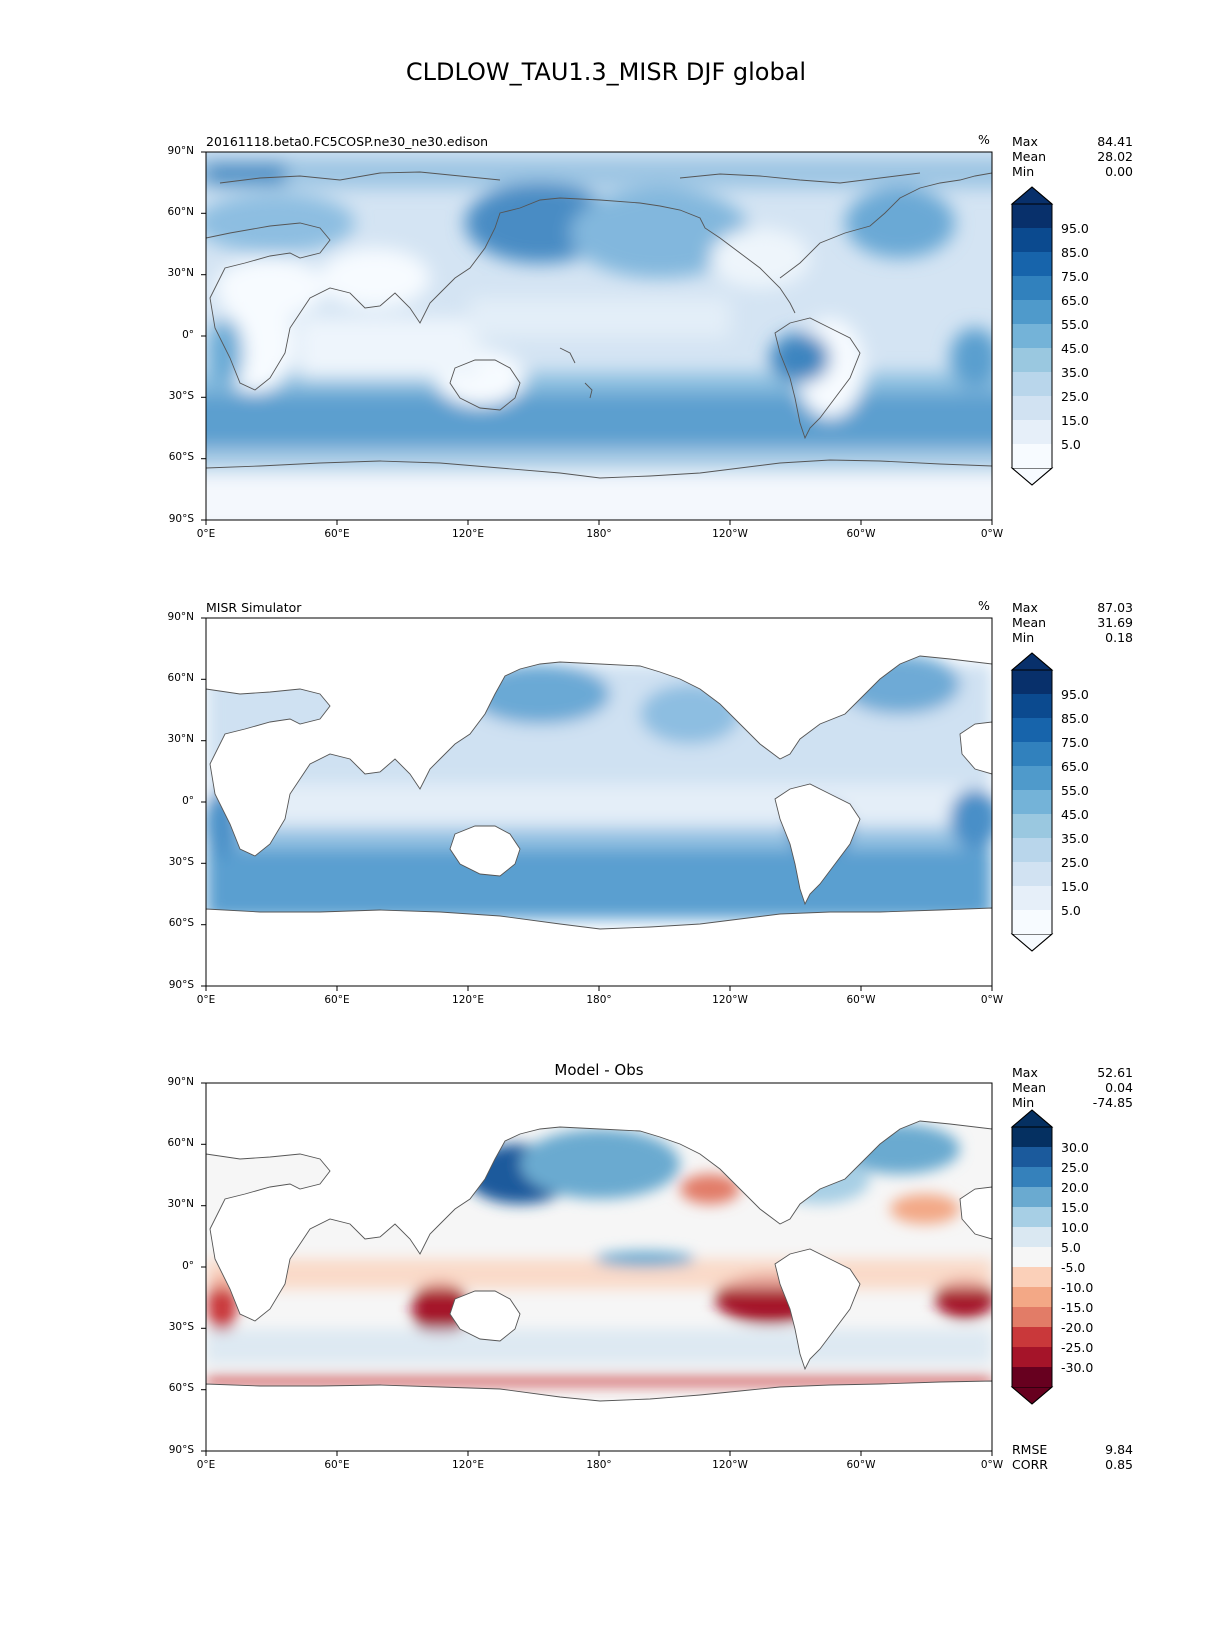 This screenshot has height=1628, width=1212. Describe the element at coordinates (1115, 156) in the screenshot. I see `stat-value-mean: 28.02` at that location.